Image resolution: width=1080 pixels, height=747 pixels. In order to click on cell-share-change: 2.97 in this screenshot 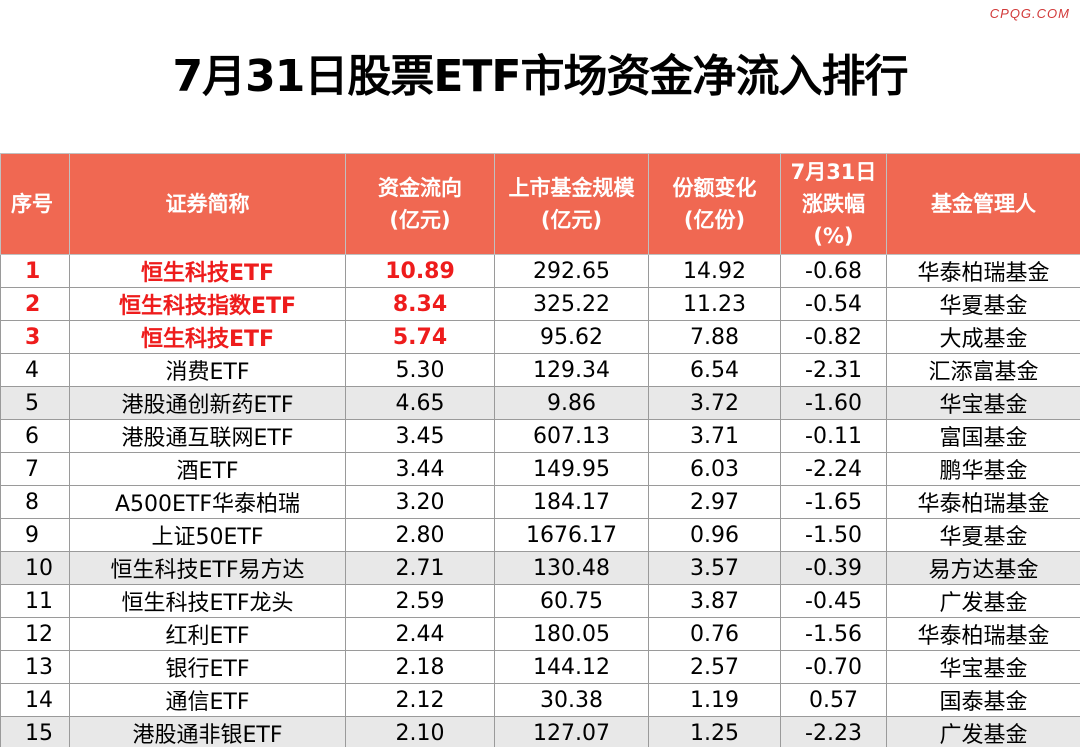, I will do `click(714, 502)`.